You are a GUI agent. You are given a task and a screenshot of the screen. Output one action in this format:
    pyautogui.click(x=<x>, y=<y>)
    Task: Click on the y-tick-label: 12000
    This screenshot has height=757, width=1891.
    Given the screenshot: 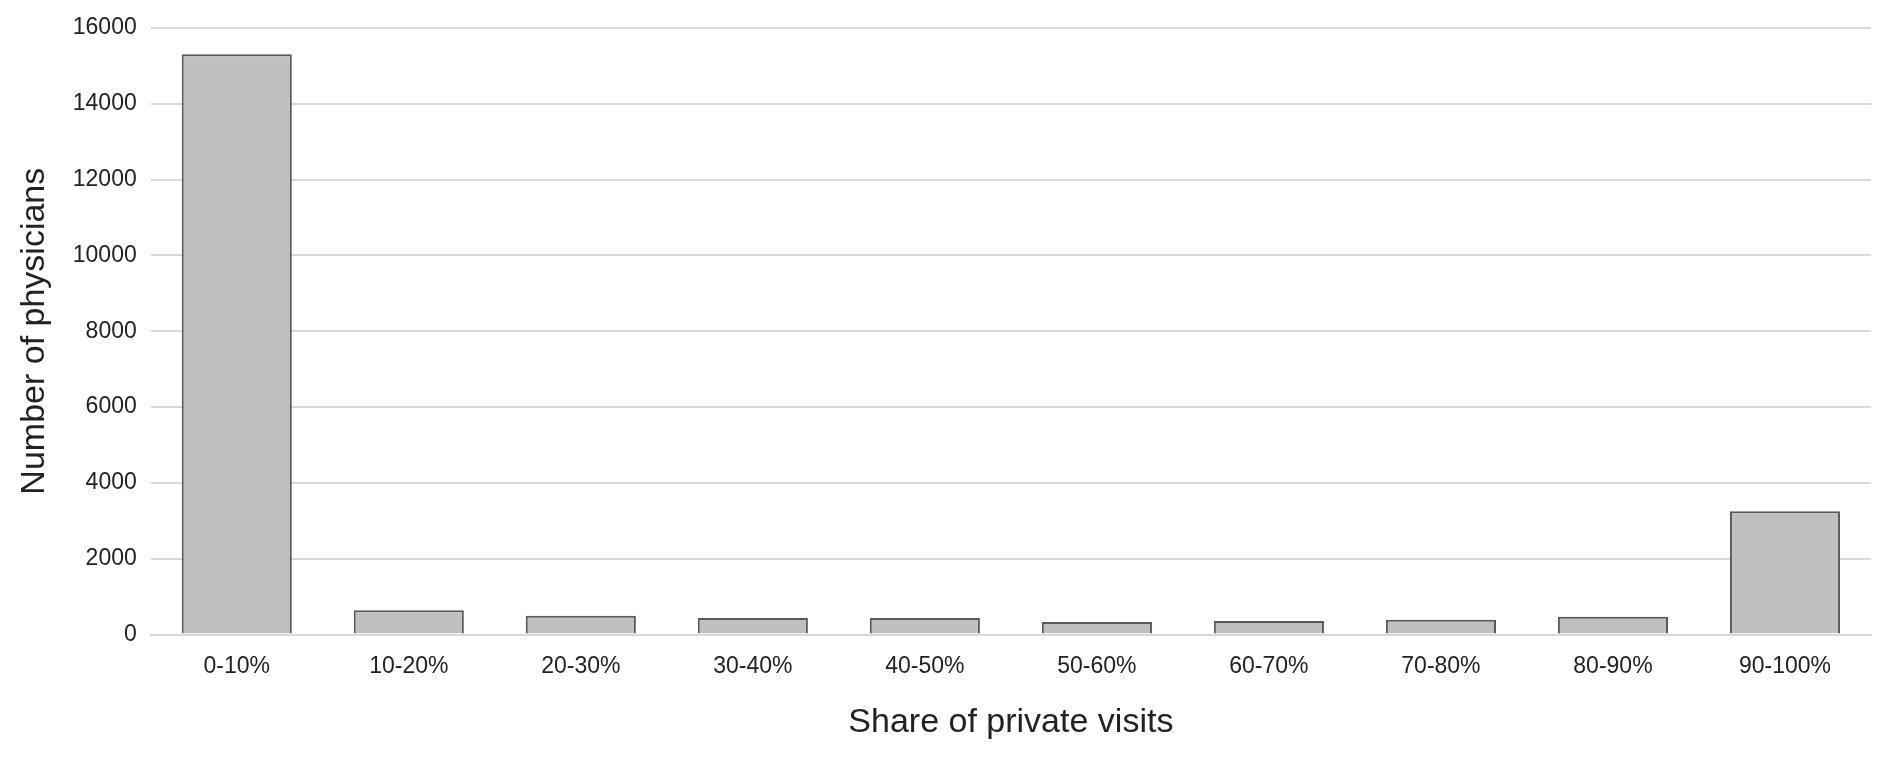 What is the action you would take?
    pyautogui.click(x=104, y=177)
    